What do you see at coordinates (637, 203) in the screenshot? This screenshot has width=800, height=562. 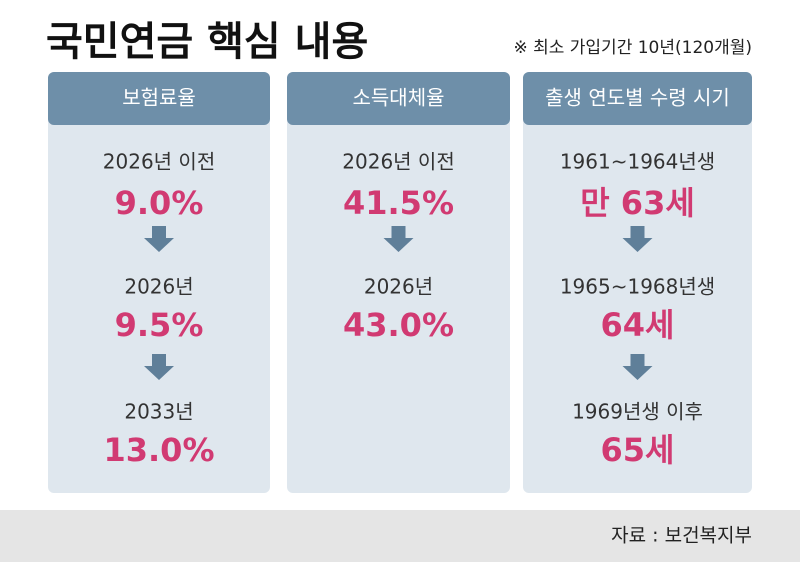 I see `item-value: 만 63세` at bounding box center [637, 203].